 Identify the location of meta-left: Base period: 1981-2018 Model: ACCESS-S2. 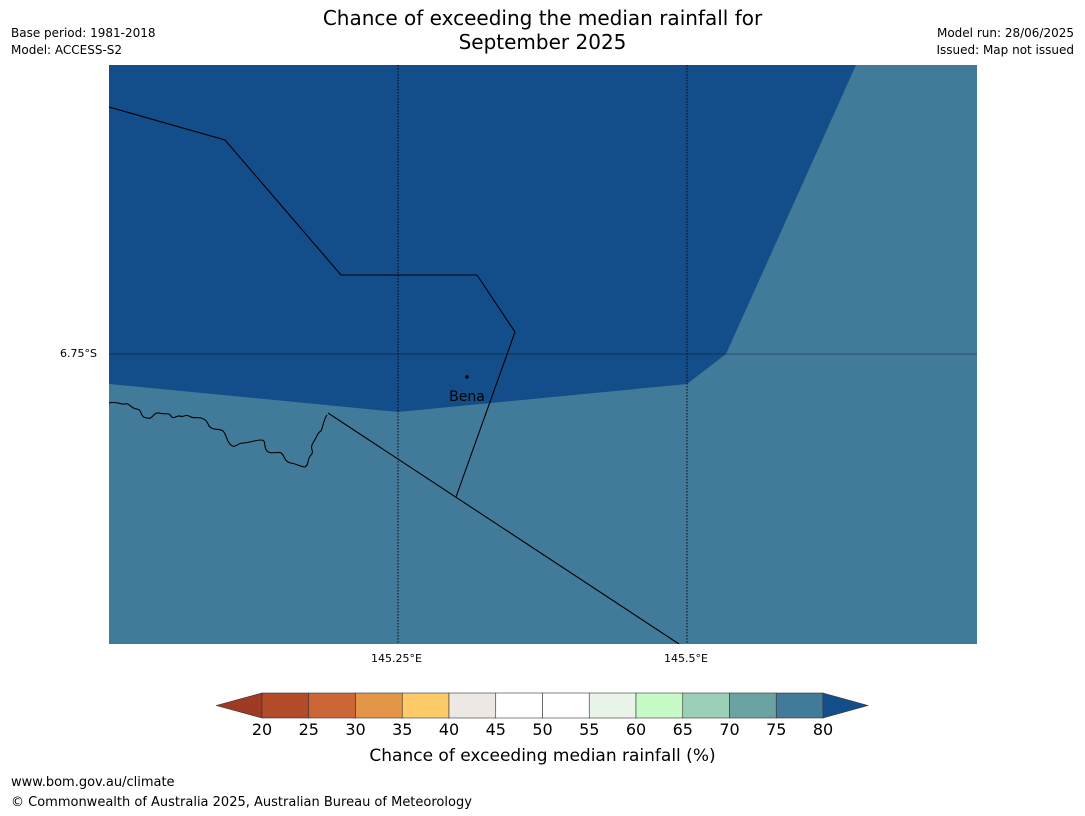
(83, 42).